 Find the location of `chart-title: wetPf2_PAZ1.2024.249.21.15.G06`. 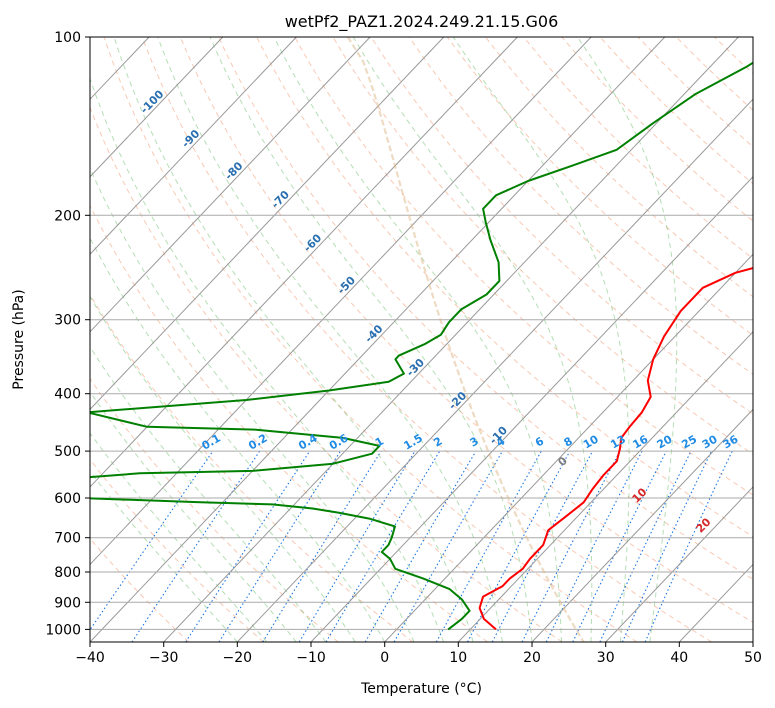

chart-title: wetPf2_PAZ1.2024.249.21.15.G06 is located at coordinates (422, 22).